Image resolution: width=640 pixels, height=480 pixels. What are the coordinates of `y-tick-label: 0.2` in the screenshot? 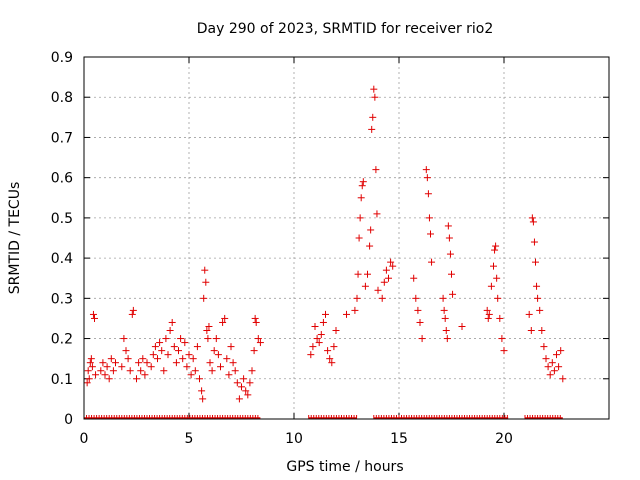 It's located at (62, 340).